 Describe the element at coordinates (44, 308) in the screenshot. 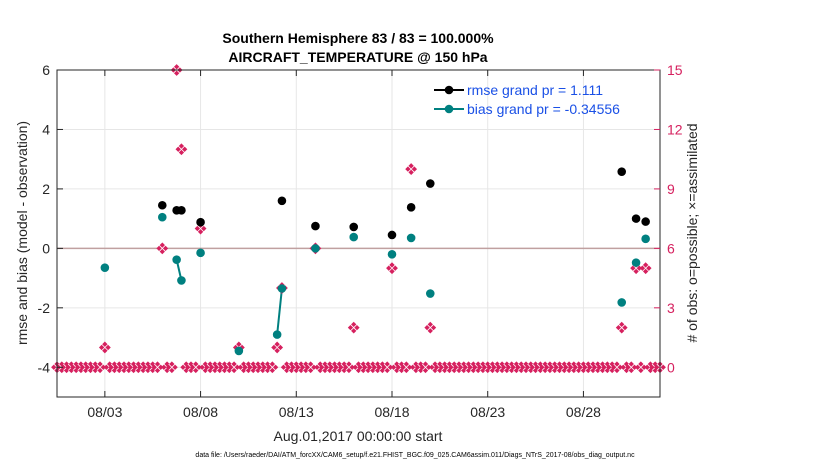

I see `left-tick-label: -2` at that location.